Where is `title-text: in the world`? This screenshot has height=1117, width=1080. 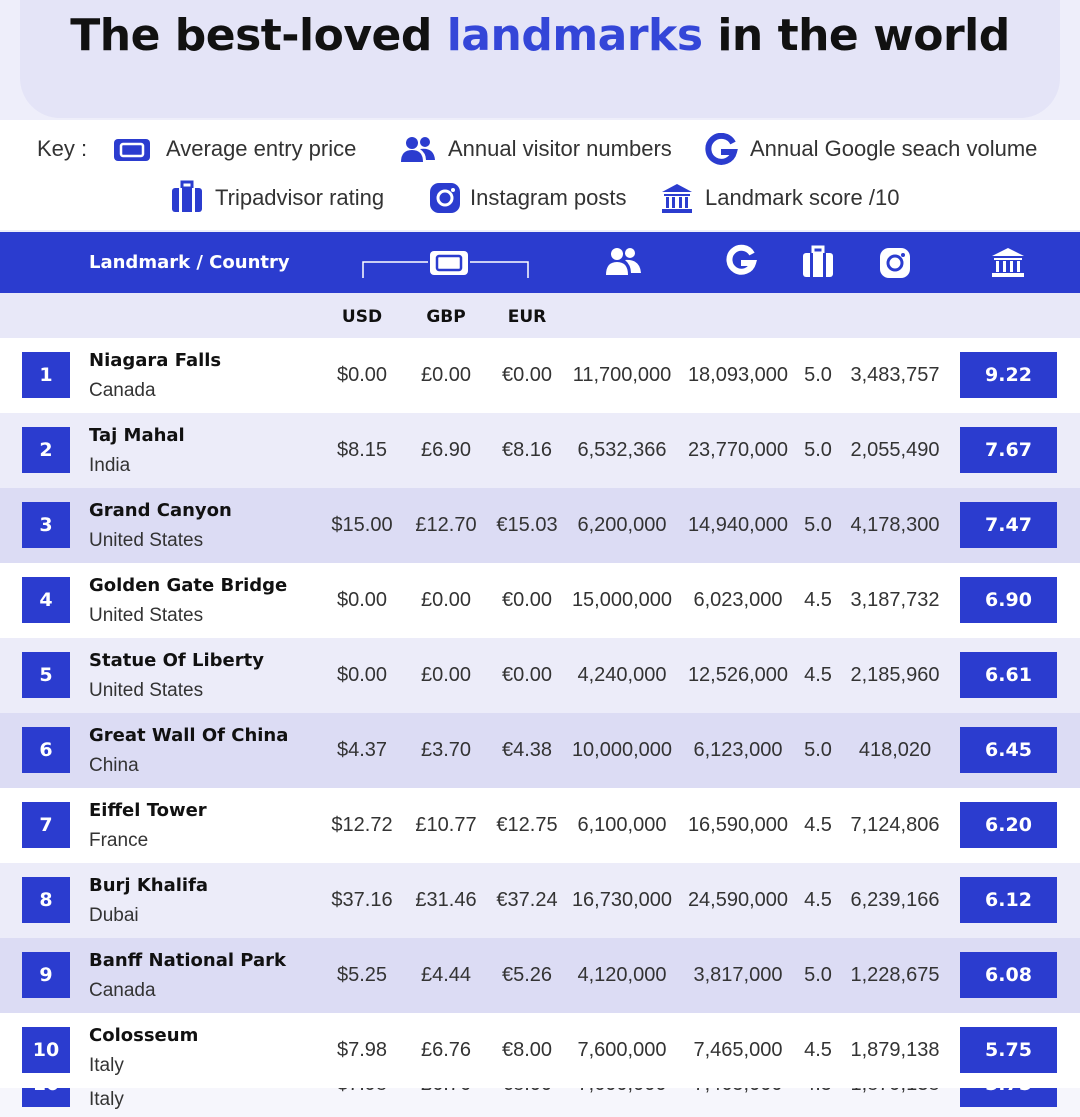
title-text: in the world is located at coordinates (863, 35).